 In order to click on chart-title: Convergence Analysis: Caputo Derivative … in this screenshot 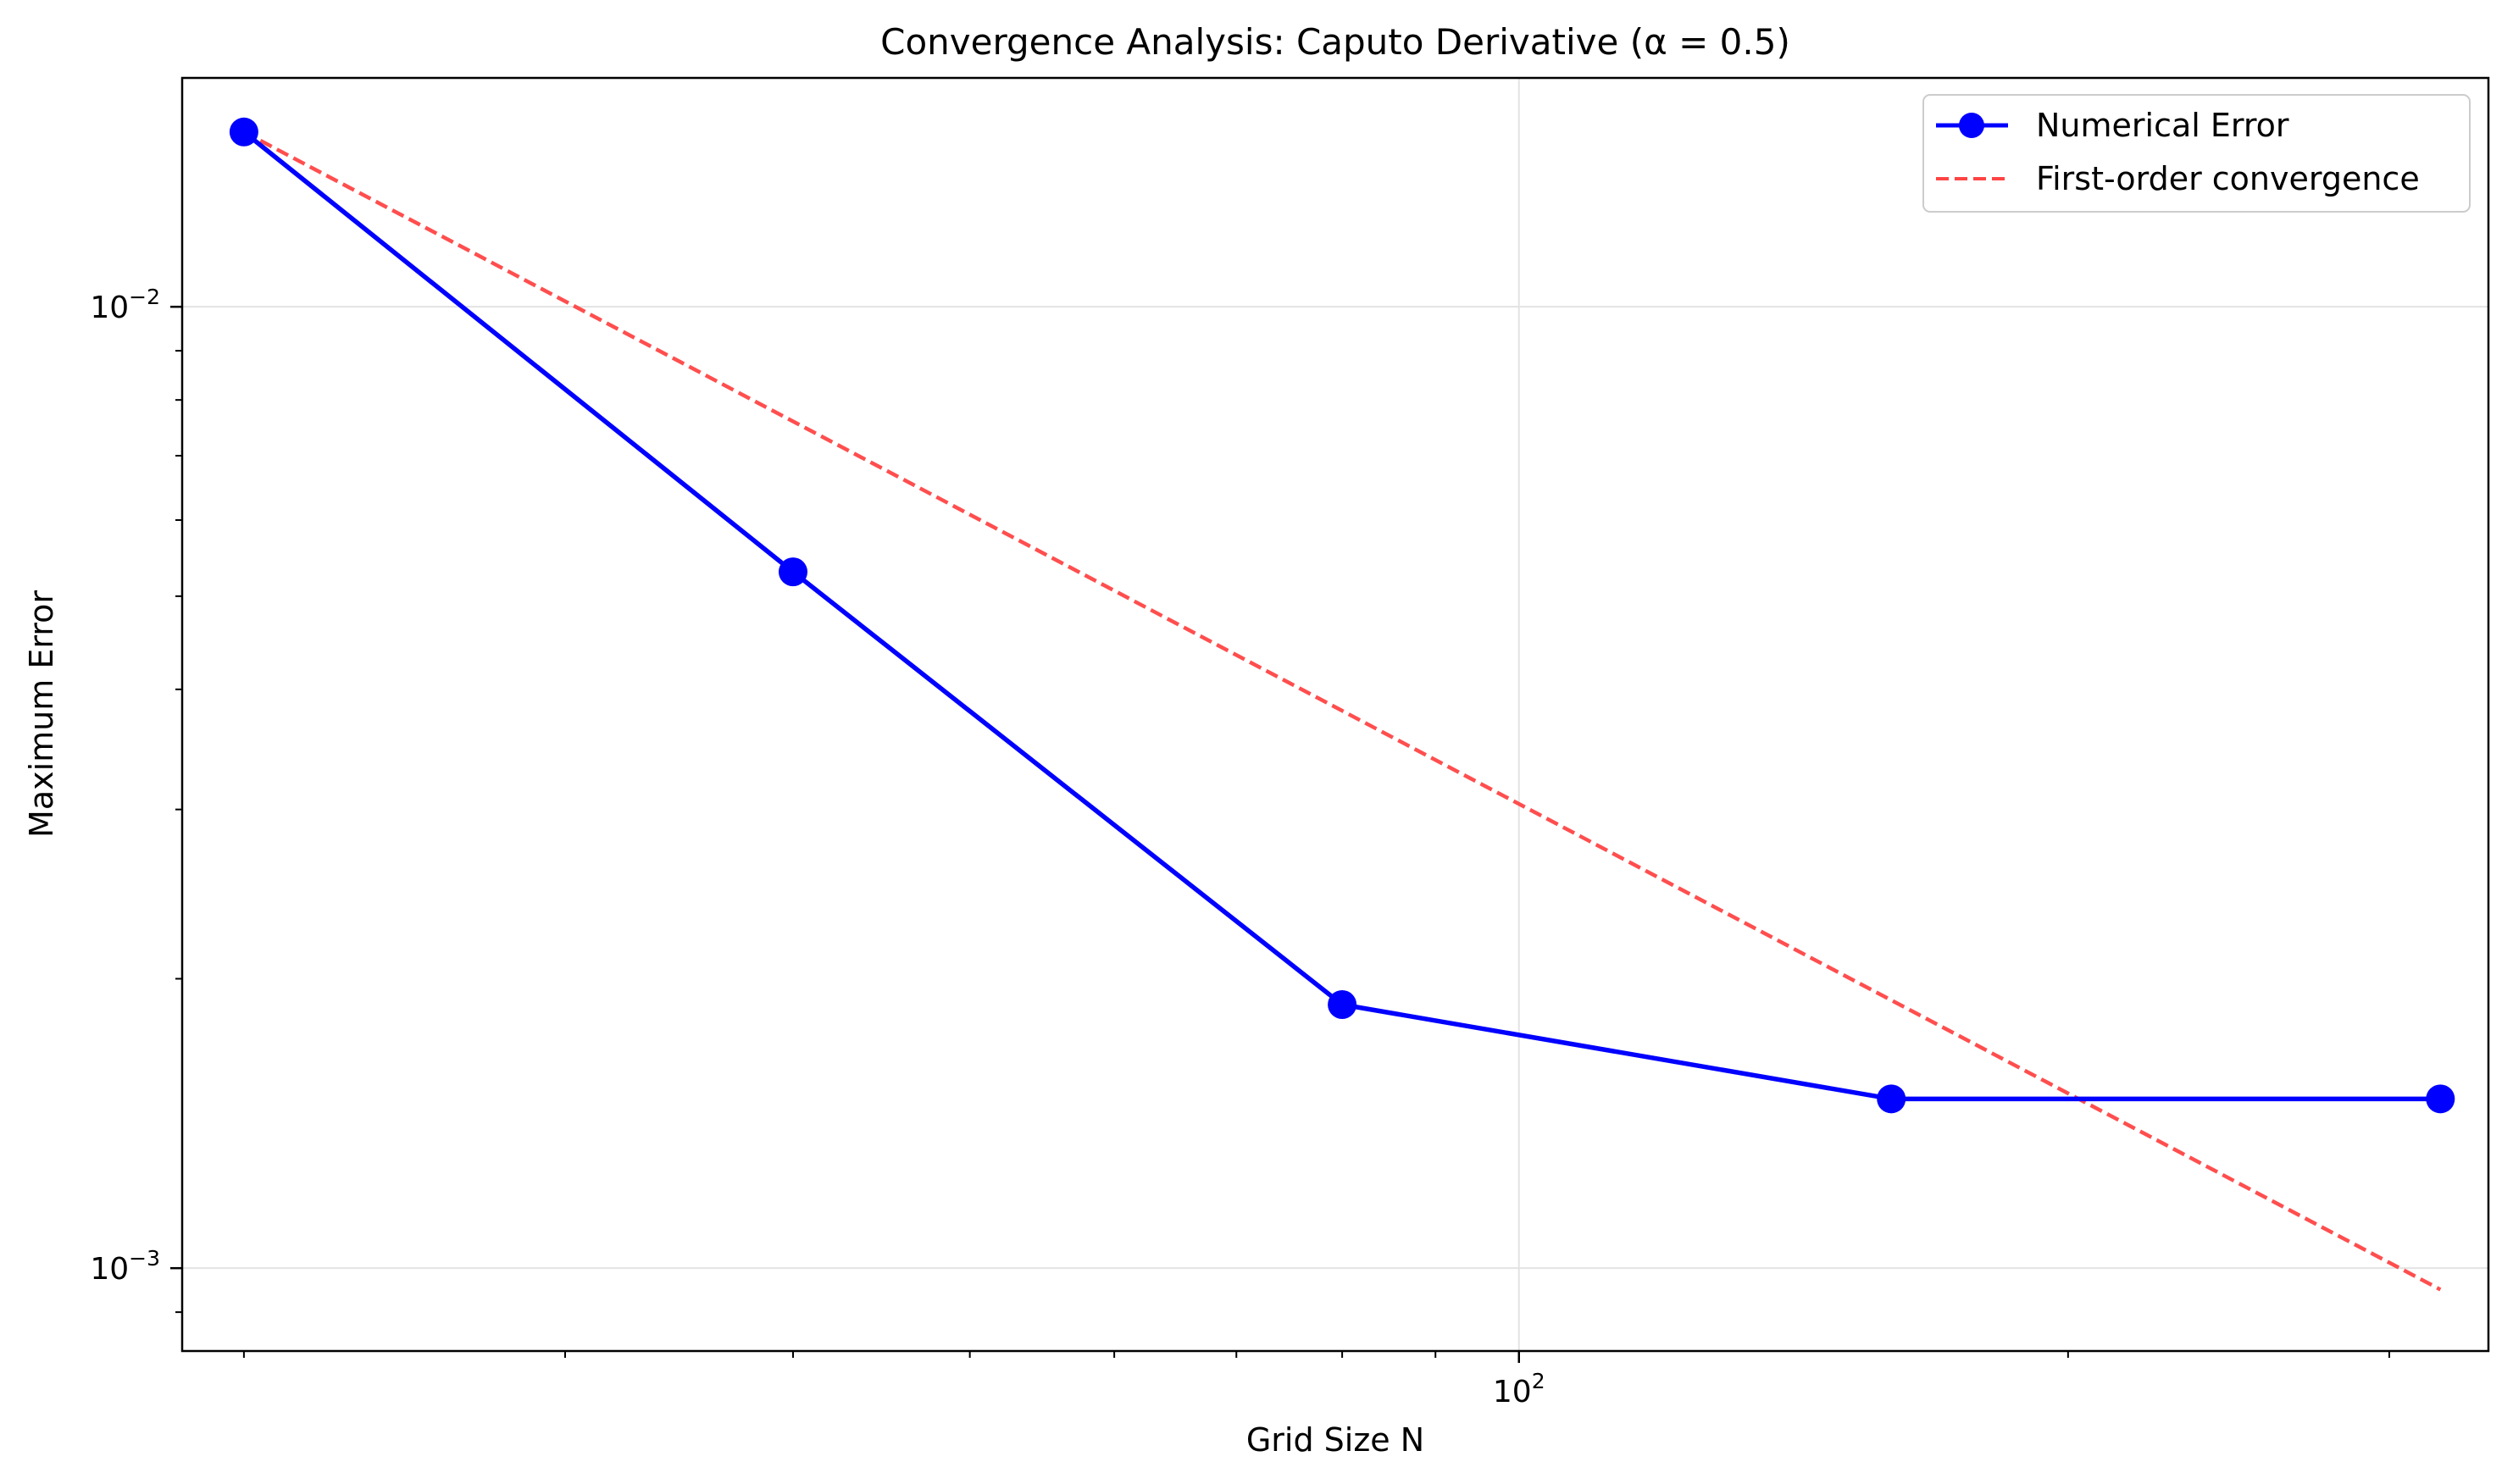, I will do `click(1335, 42)`.